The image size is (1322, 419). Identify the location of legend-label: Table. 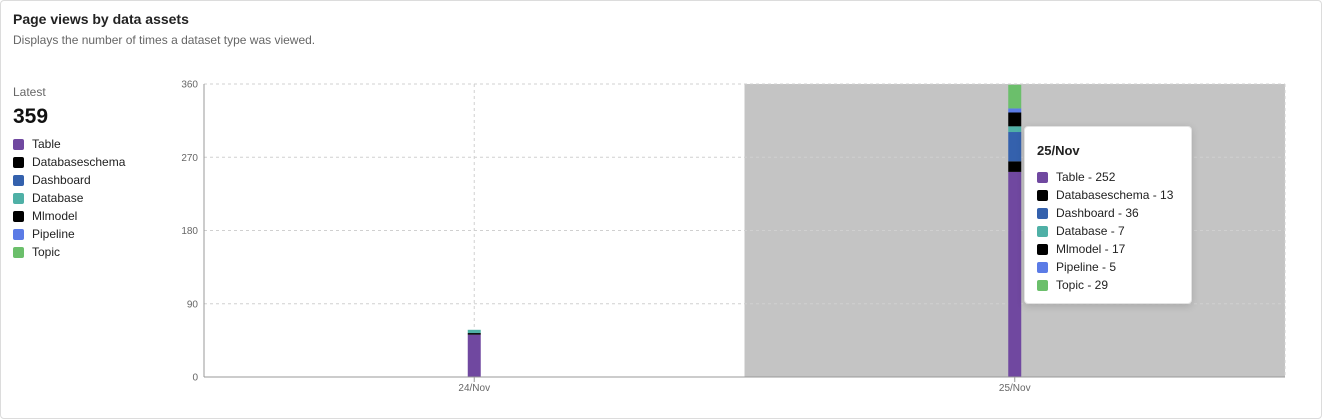
(46, 144).